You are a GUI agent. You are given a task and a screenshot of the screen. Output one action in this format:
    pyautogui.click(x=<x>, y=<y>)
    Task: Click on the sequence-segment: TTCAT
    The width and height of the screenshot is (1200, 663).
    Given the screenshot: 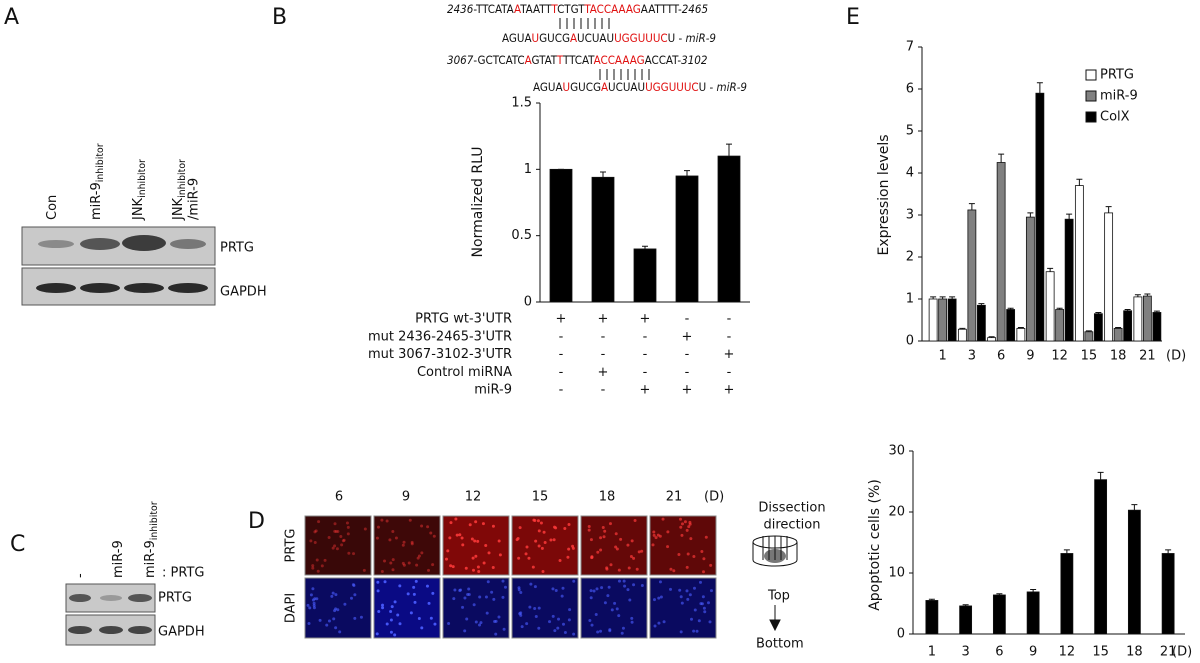 What is the action you would take?
    pyautogui.click(x=578, y=60)
    